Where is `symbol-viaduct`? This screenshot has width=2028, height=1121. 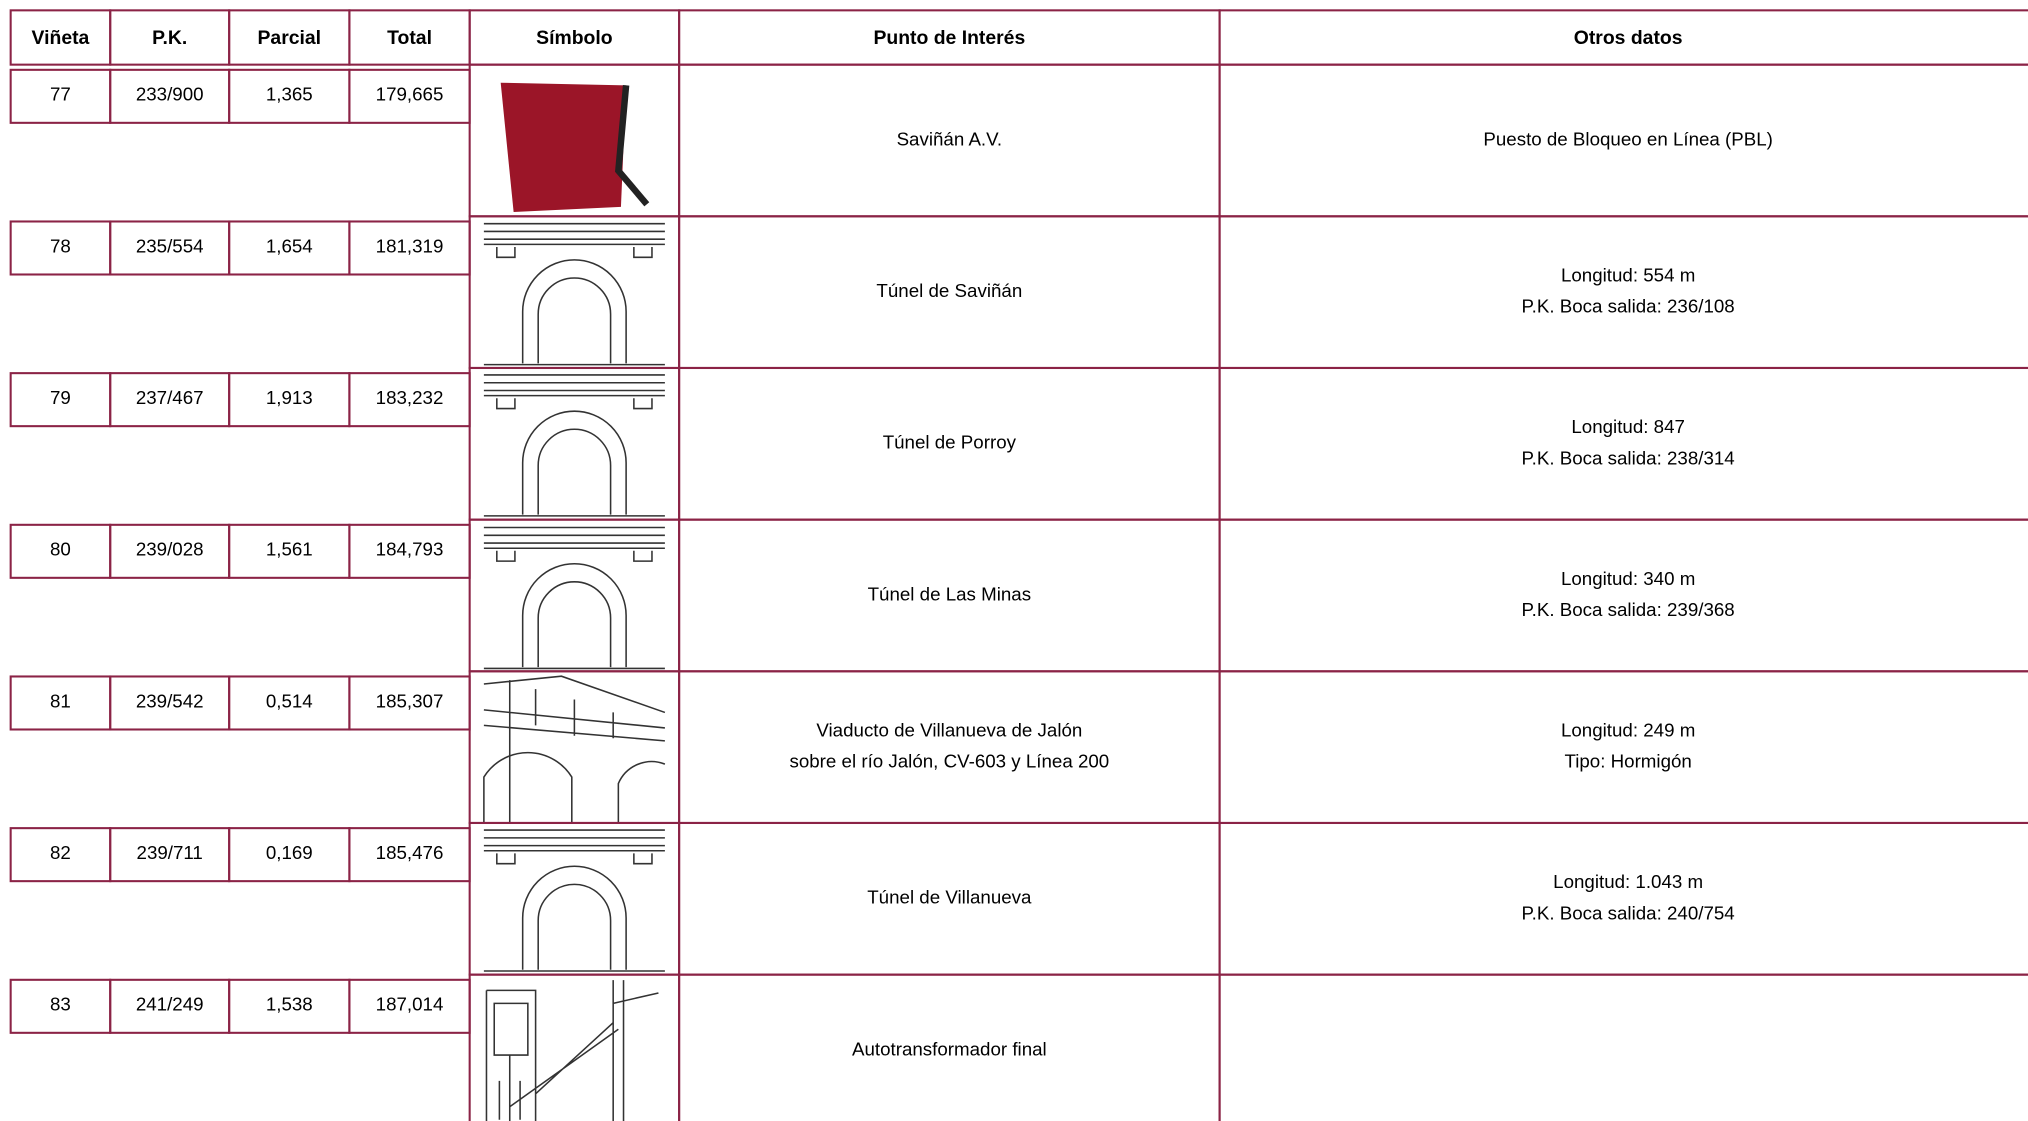
symbol-viaduct is located at coordinates (574, 749).